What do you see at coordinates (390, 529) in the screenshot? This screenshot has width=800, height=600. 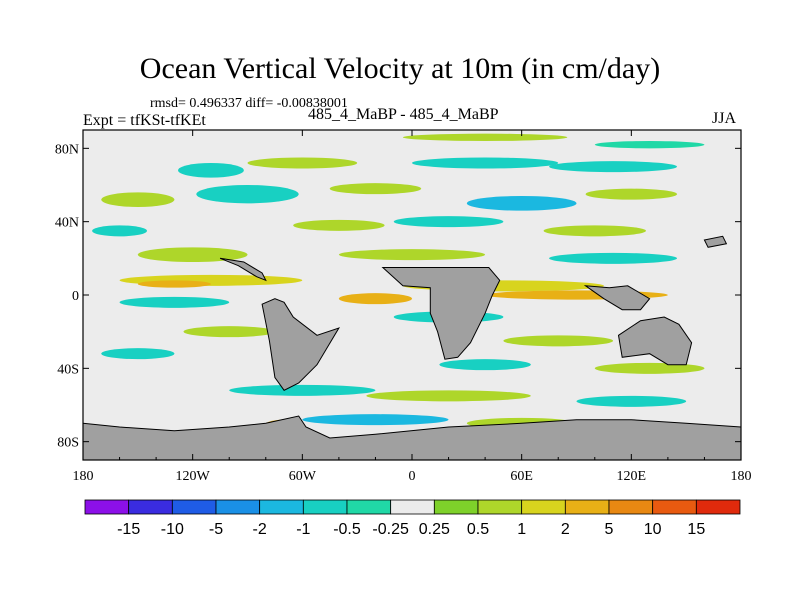 I see `colorbar-label-6: -0.25` at bounding box center [390, 529].